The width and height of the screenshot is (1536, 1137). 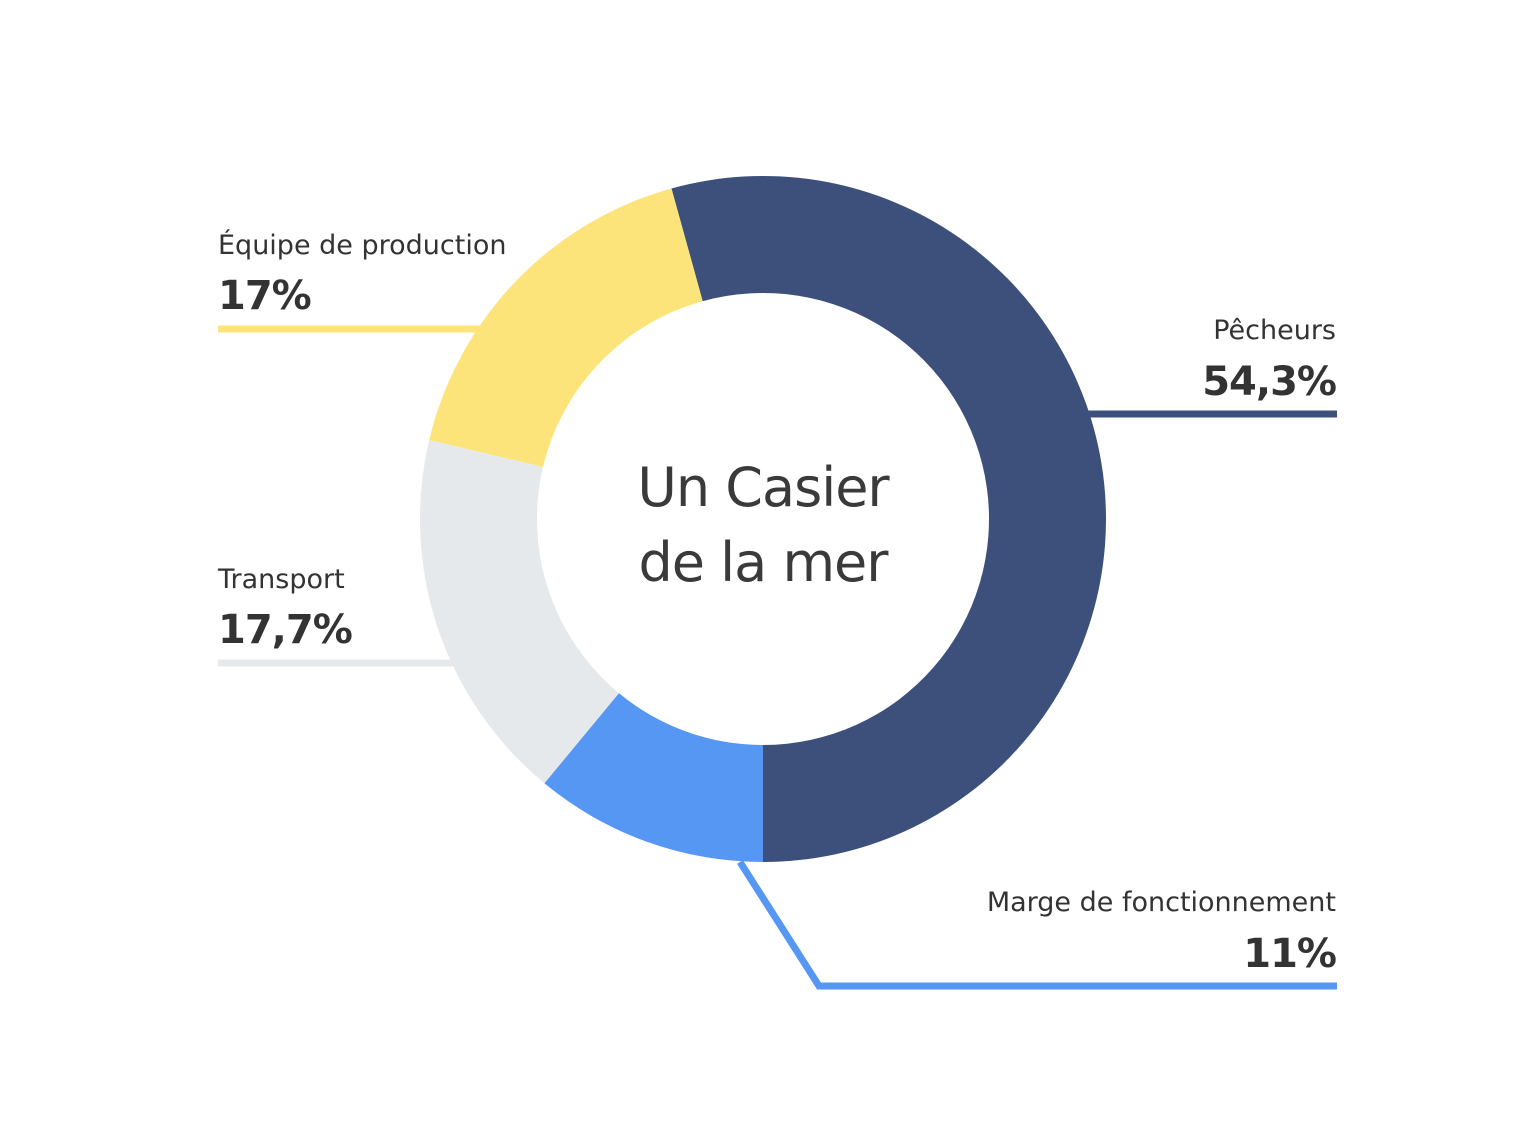 What do you see at coordinates (1274, 330) in the screenshot?
I see `slice-label-pecheurs: Pêcheurs` at bounding box center [1274, 330].